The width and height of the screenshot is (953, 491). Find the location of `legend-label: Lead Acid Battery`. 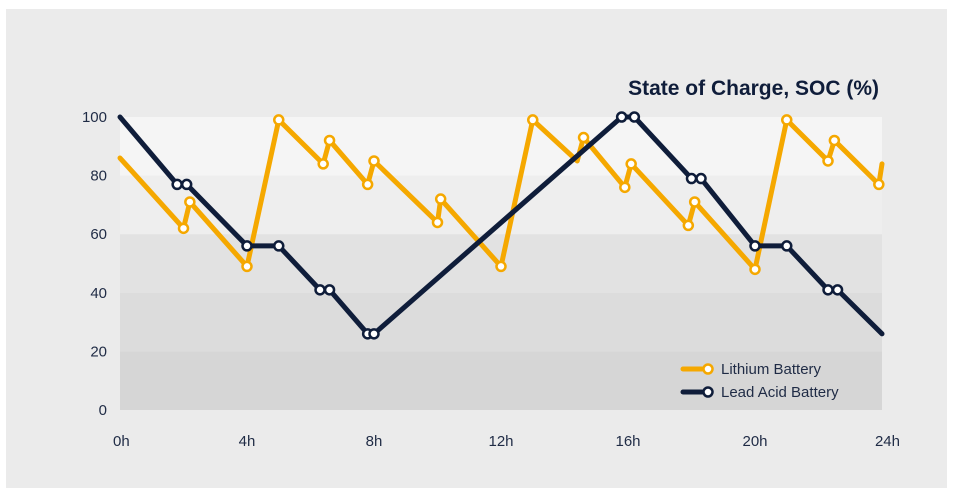

legend-label: Lead Acid Battery is located at coordinates (780, 392).